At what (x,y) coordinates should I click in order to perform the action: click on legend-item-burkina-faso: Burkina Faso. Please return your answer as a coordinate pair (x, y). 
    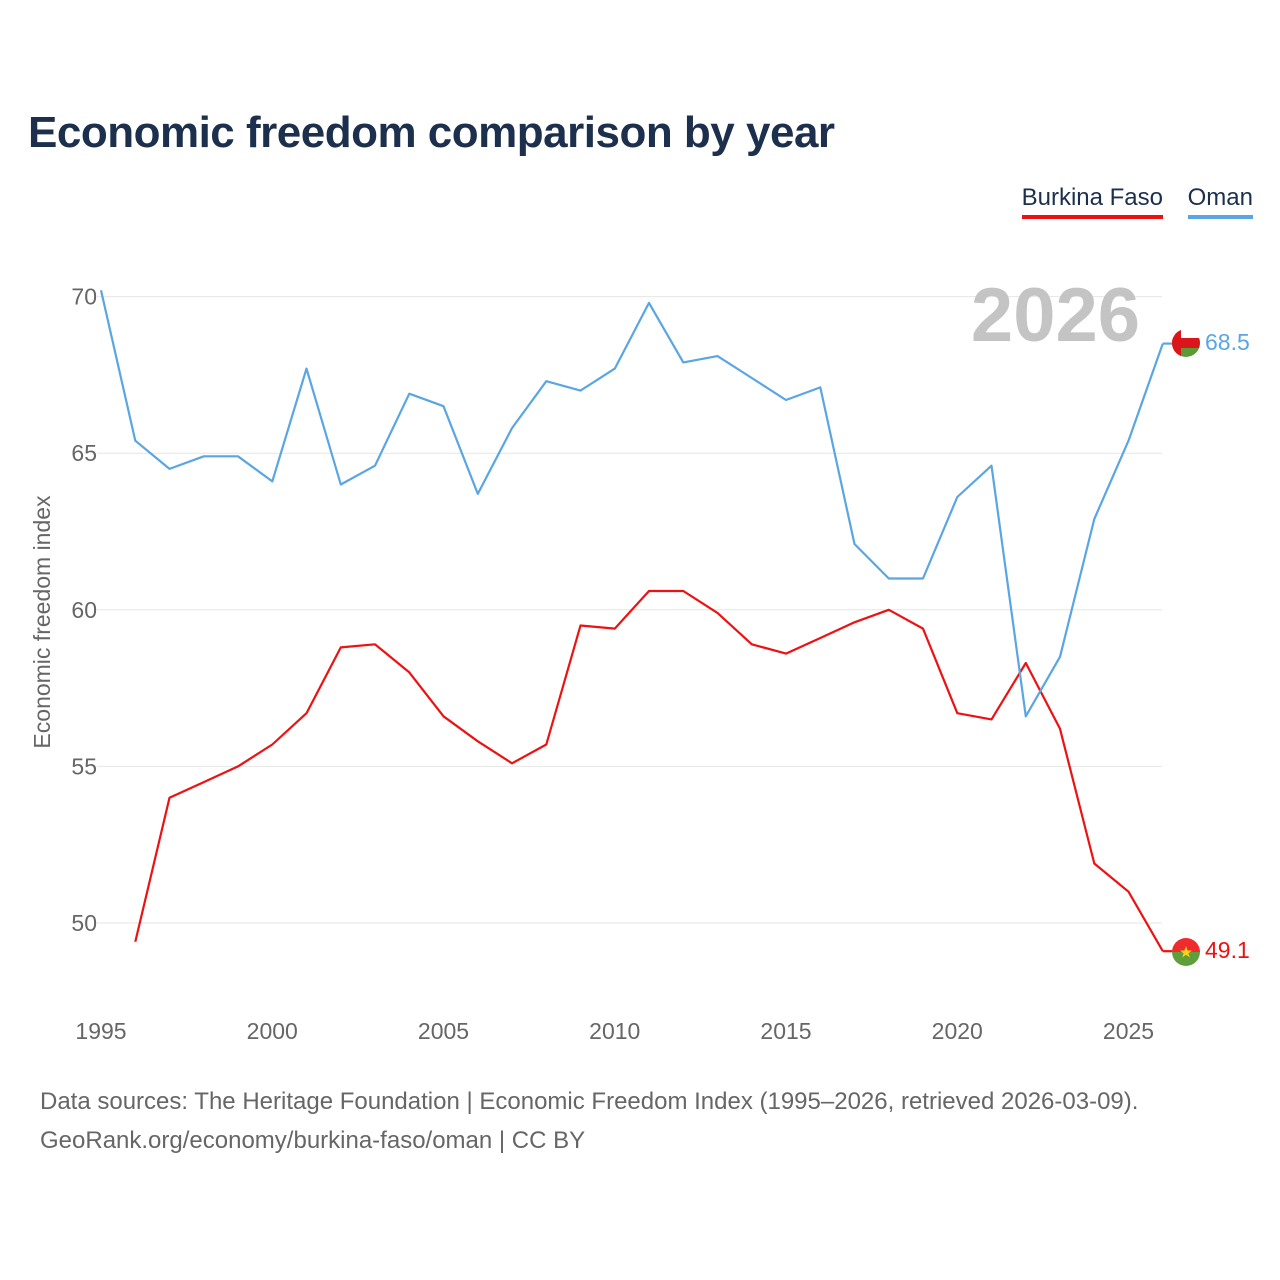
    Looking at the image, I should click on (1092, 201).